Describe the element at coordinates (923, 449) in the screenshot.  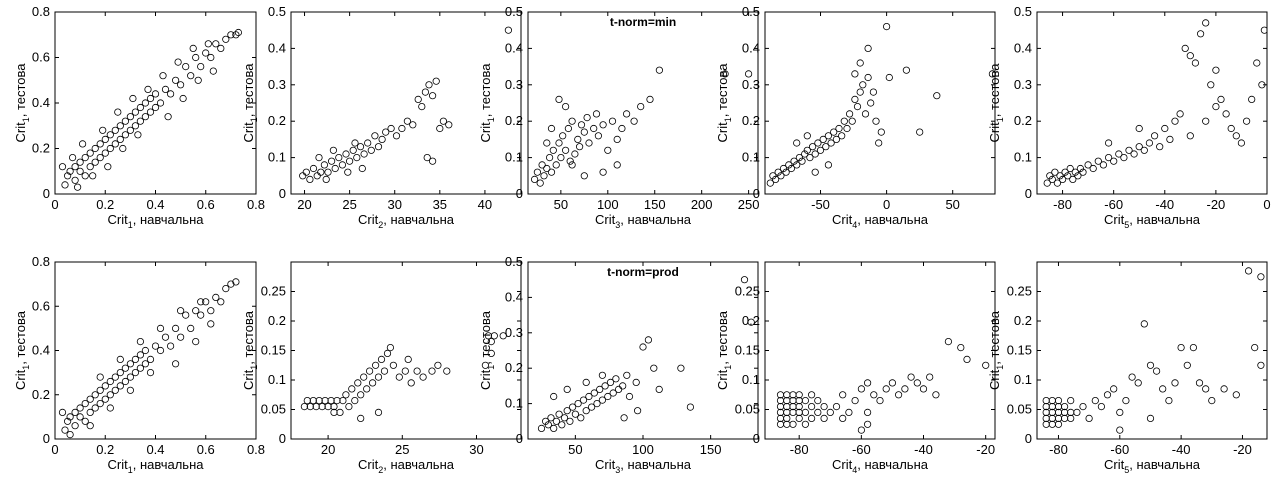
I see `x-tick-label: -40` at that location.